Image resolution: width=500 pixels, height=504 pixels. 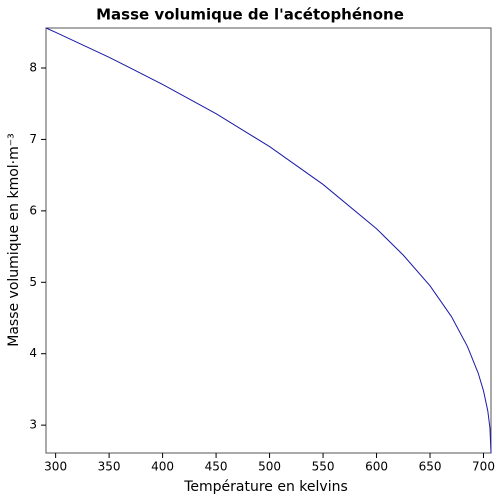 What do you see at coordinates (14, 240) in the screenshot?
I see `y-axis-label: Masse volumique en kmol·m⁻³` at bounding box center [14, 240].